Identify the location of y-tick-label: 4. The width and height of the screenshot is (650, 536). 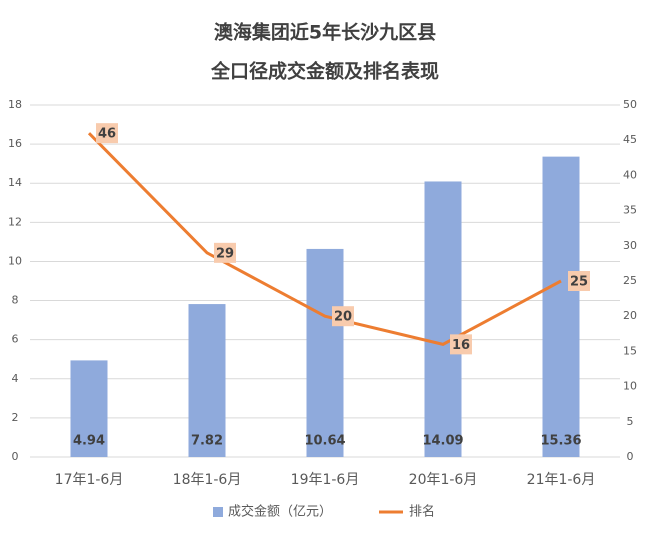
(15, 378).